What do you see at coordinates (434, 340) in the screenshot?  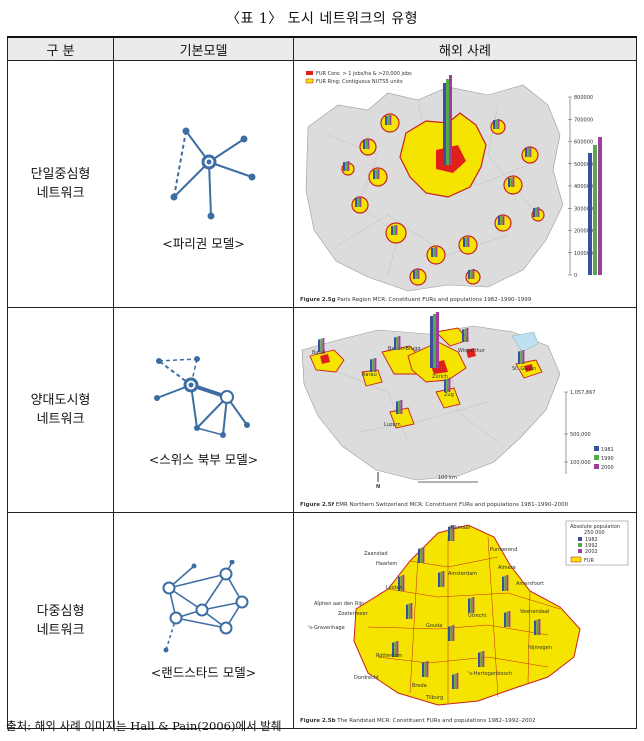 I see `zurich-bars` at bounding box center [434, 340].